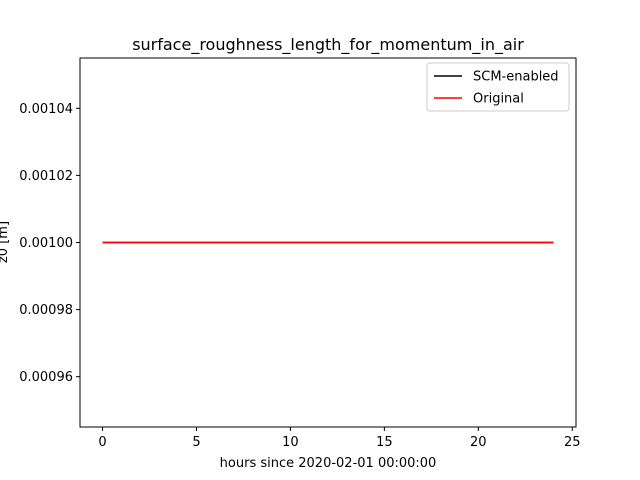  Describe the element at coordinates (516, 77) in the screenshot. I see `legend-label: SCM-enabled` at that location.